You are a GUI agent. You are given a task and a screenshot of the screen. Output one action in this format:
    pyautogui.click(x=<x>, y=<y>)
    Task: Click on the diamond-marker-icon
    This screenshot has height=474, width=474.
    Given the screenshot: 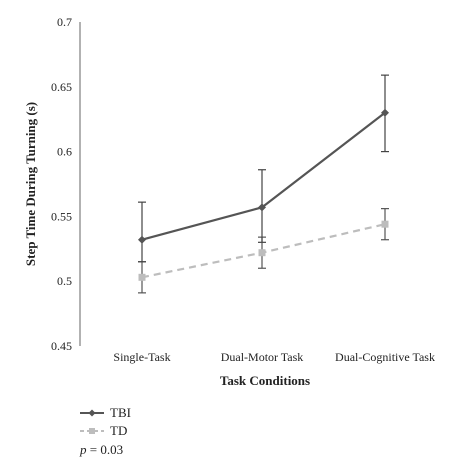 What is the action you would take?
    pyautogui.click(x=92, y=413)
    